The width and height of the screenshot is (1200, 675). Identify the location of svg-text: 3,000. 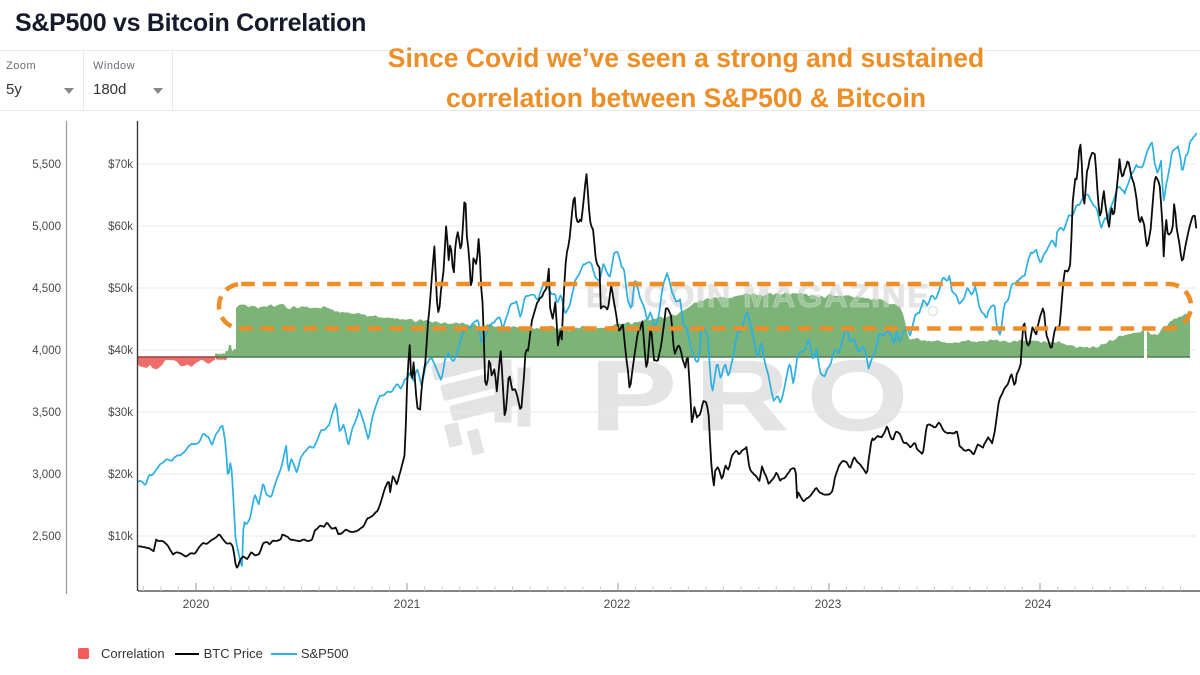
(46, 475).